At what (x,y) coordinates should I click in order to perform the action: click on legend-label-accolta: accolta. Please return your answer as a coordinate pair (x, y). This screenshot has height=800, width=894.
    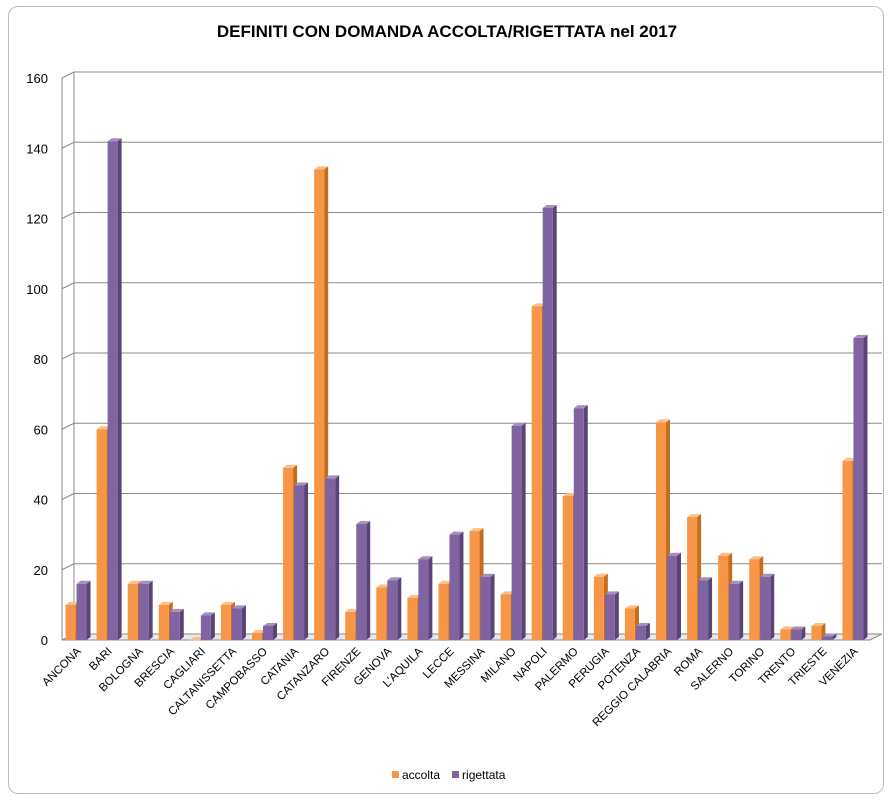
    Looking at the image, I should click on (421, 775).